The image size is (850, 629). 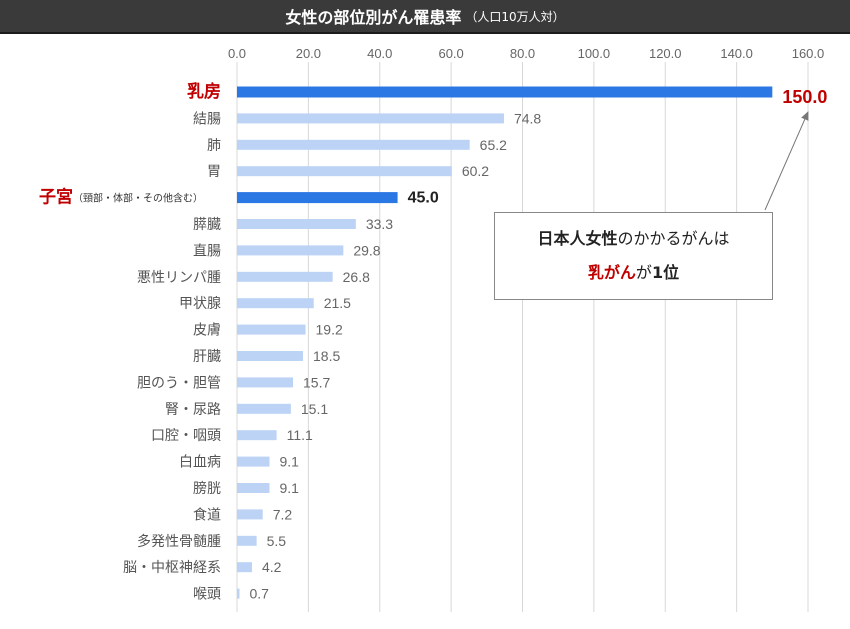 What do you see at coordinates (207, 250) in the screenshot?
I see `category-label: 直腸` at bounding box center [207, 250].